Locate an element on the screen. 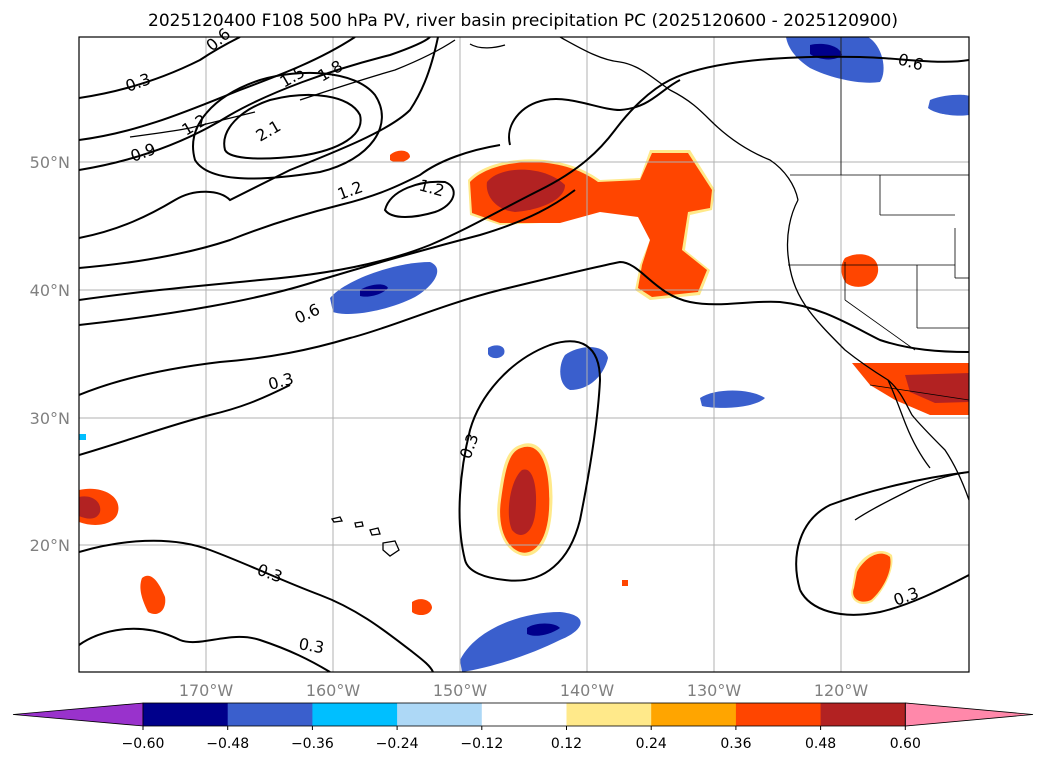  colorbar-tick-label: 0.36 is located at coordinates (735, 744).